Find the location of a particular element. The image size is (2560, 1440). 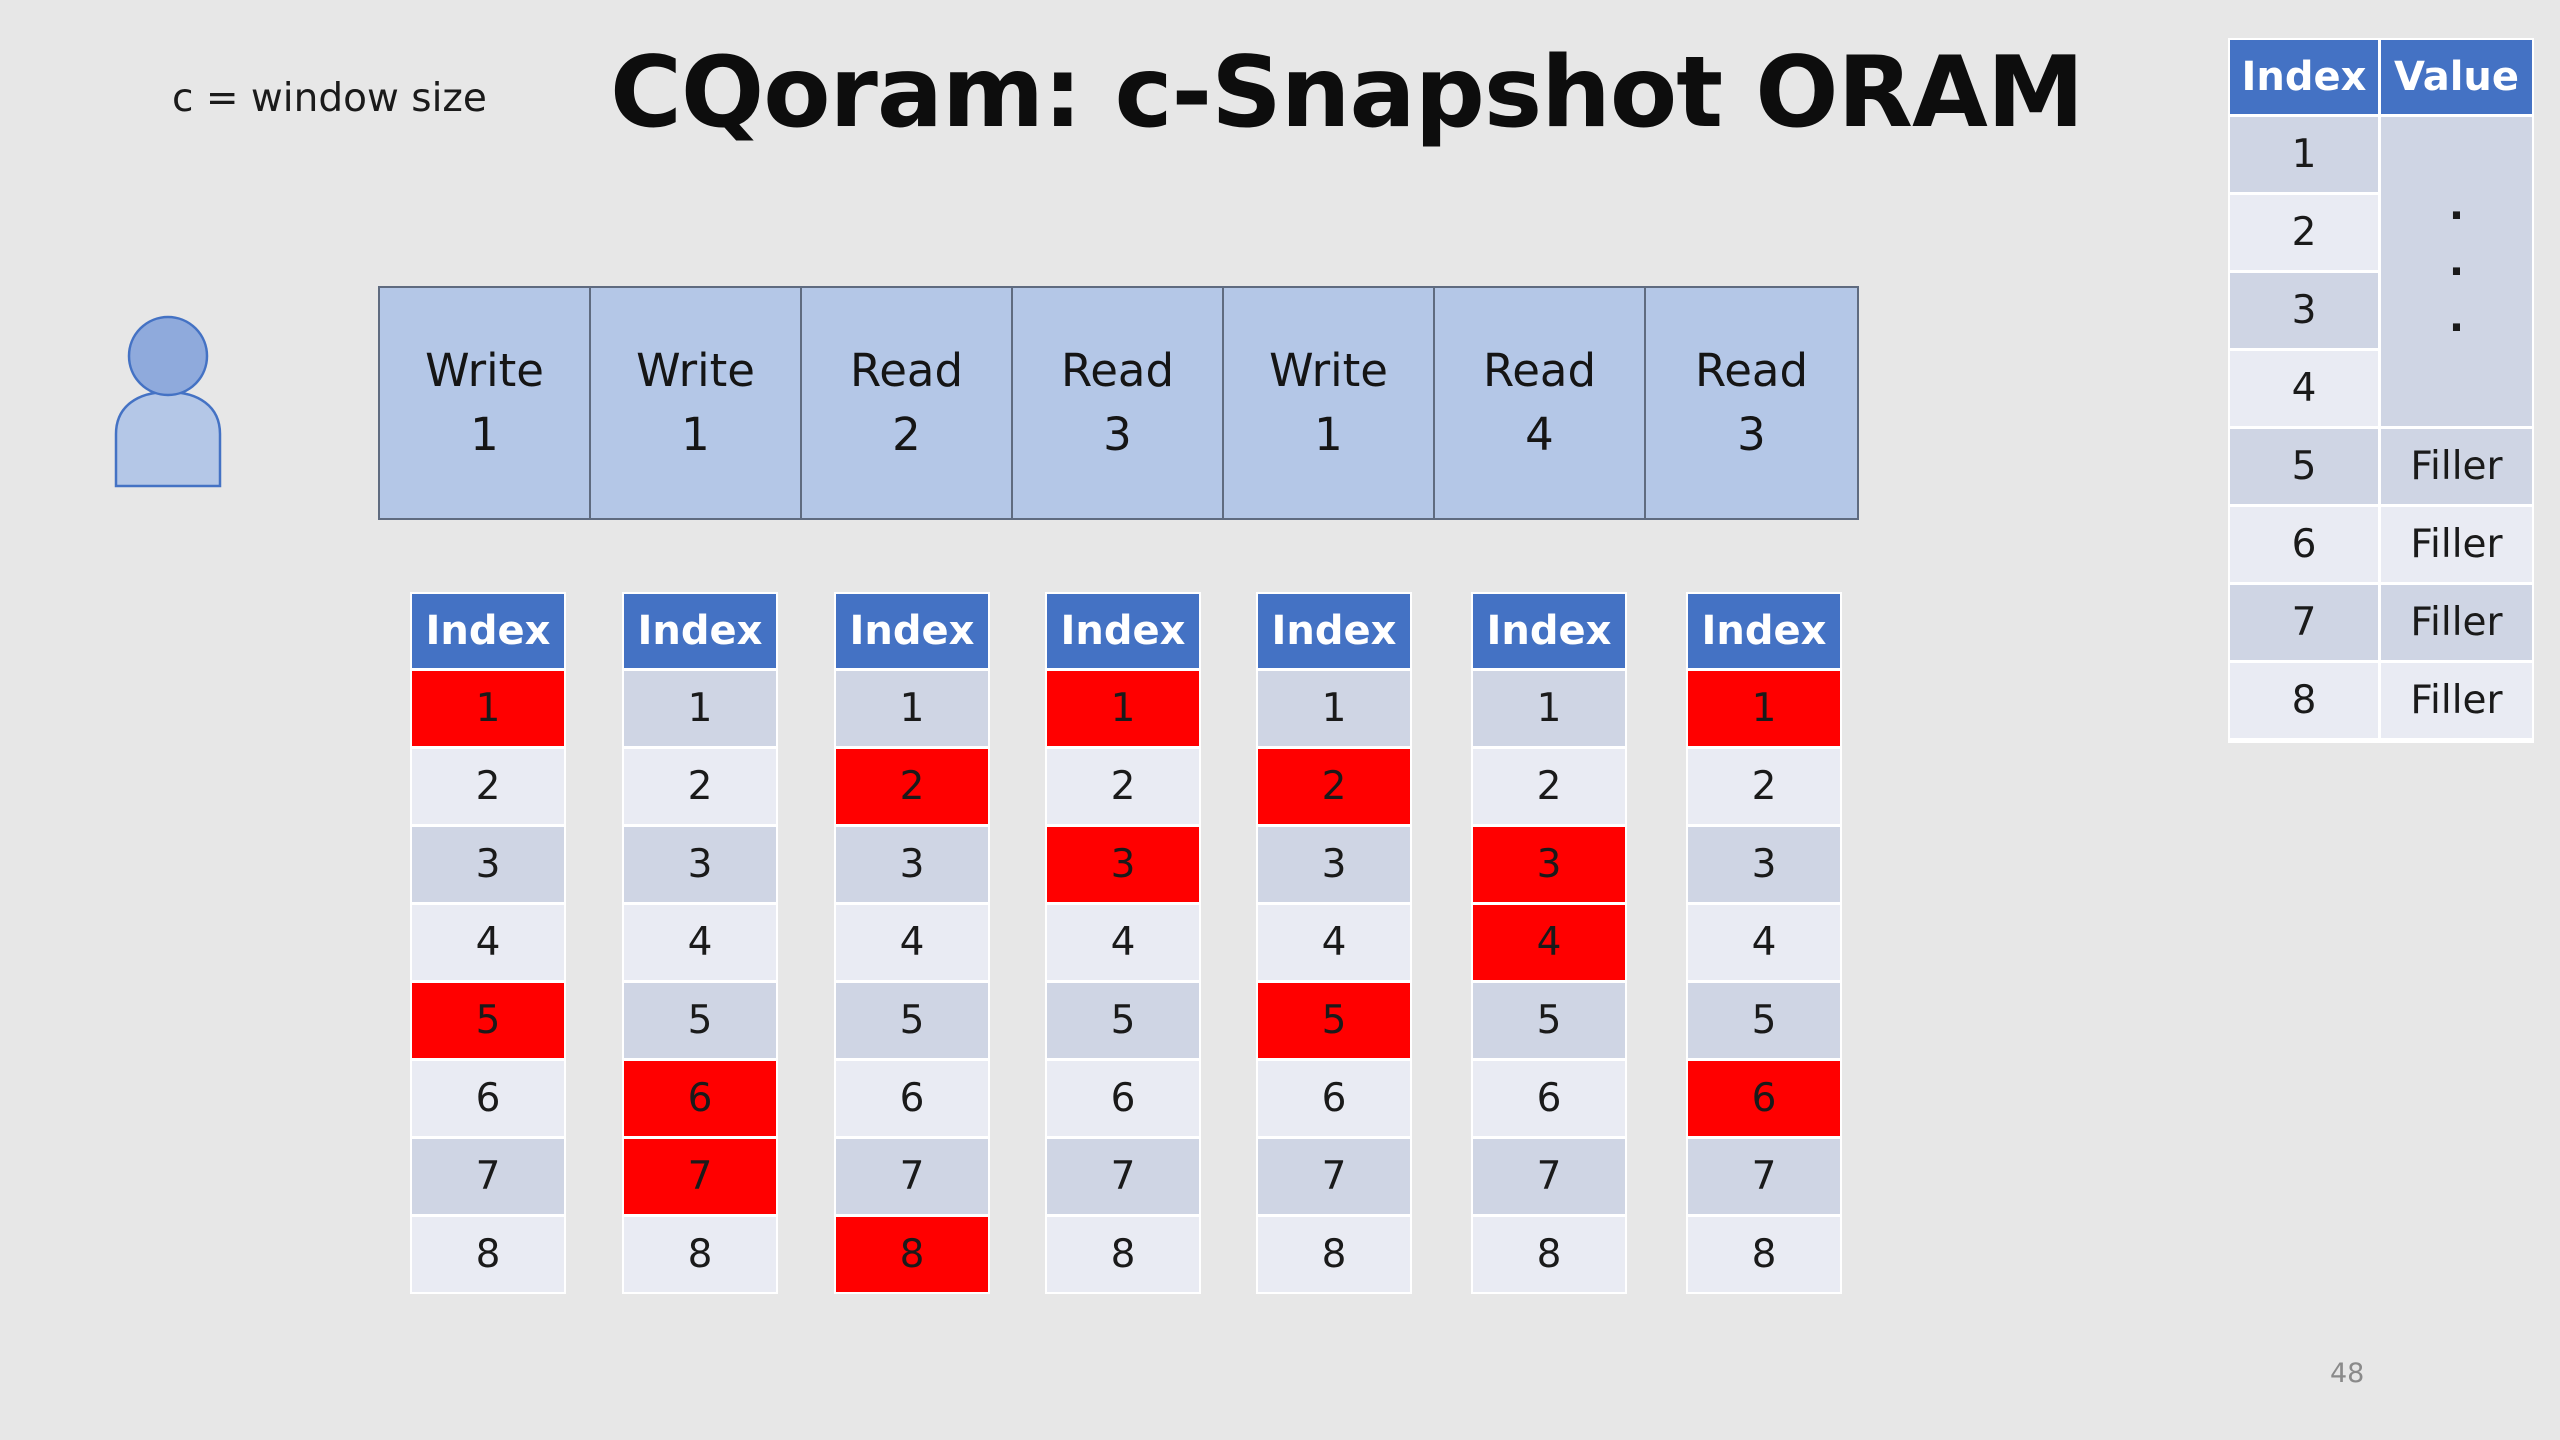

page-number: 48 is located at coordinates (2347, 1373).